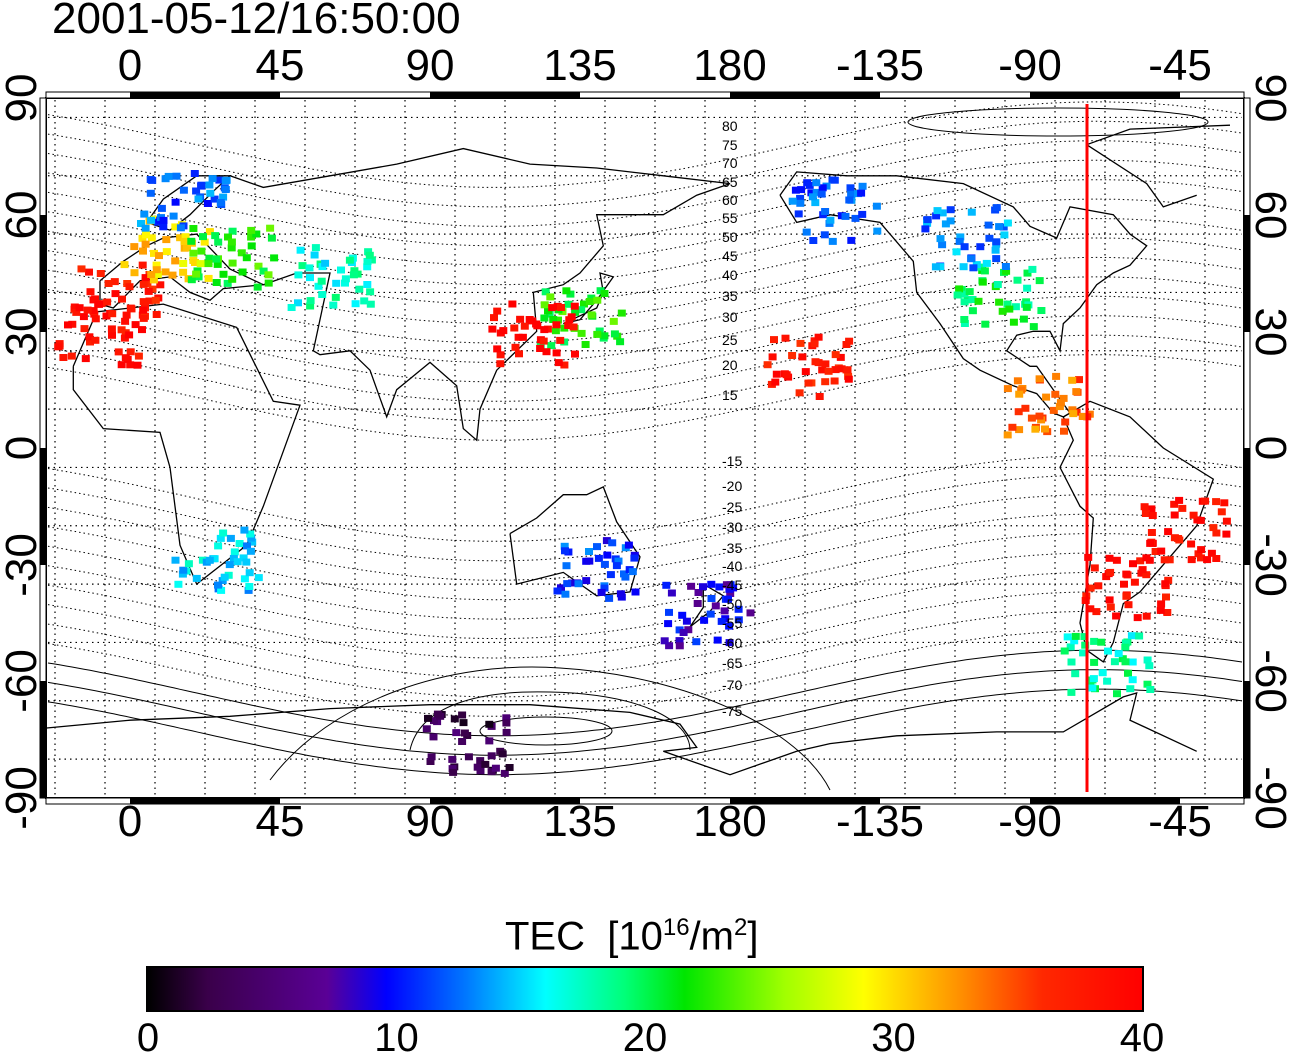  I want to click on lon-tick-bottom: 45, so click(280, 821).